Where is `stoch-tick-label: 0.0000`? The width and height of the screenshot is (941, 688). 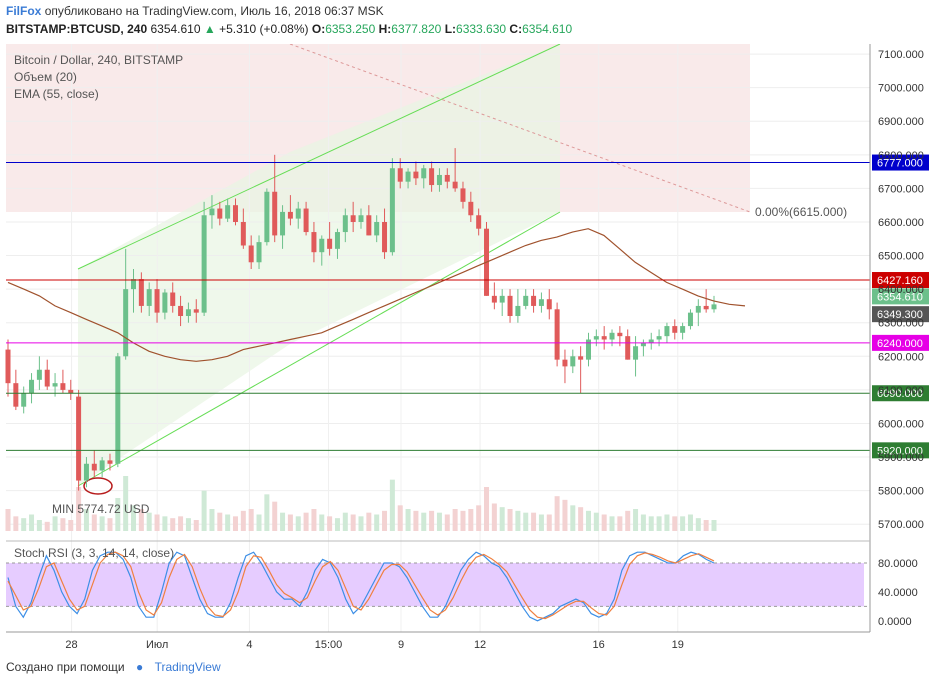 stoch-tick-label: 0.0000 is located at coordinates (895, 622).